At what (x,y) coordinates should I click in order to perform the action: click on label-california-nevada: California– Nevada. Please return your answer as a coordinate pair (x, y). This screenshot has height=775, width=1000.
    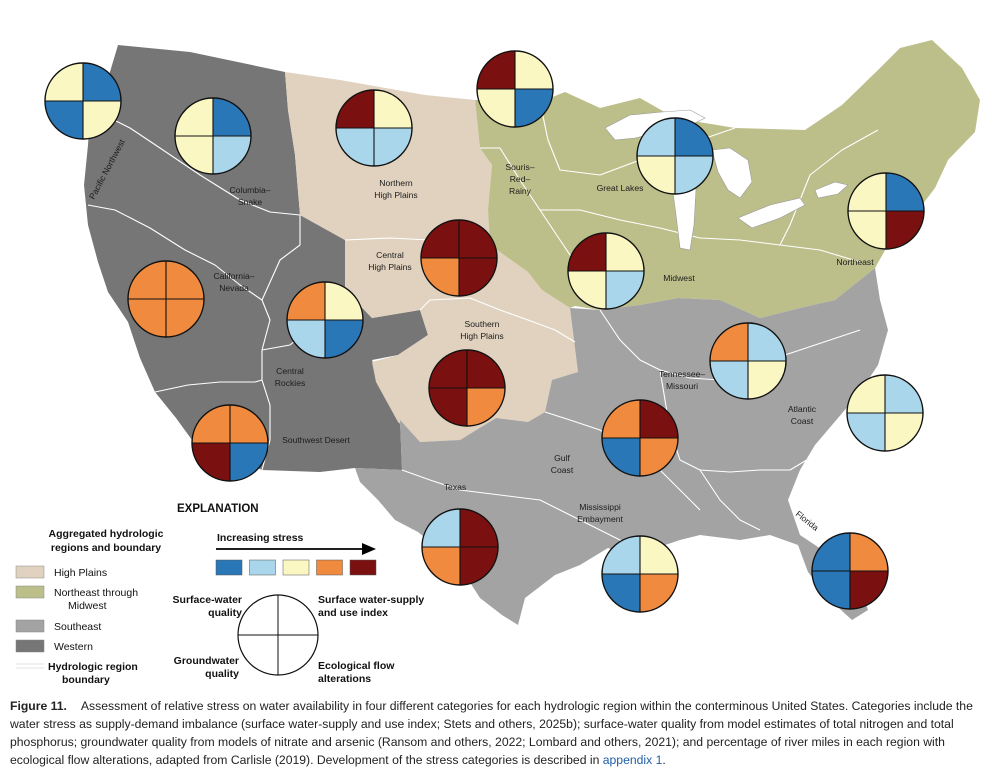
    Looking at the image, I should click on (233, 282).